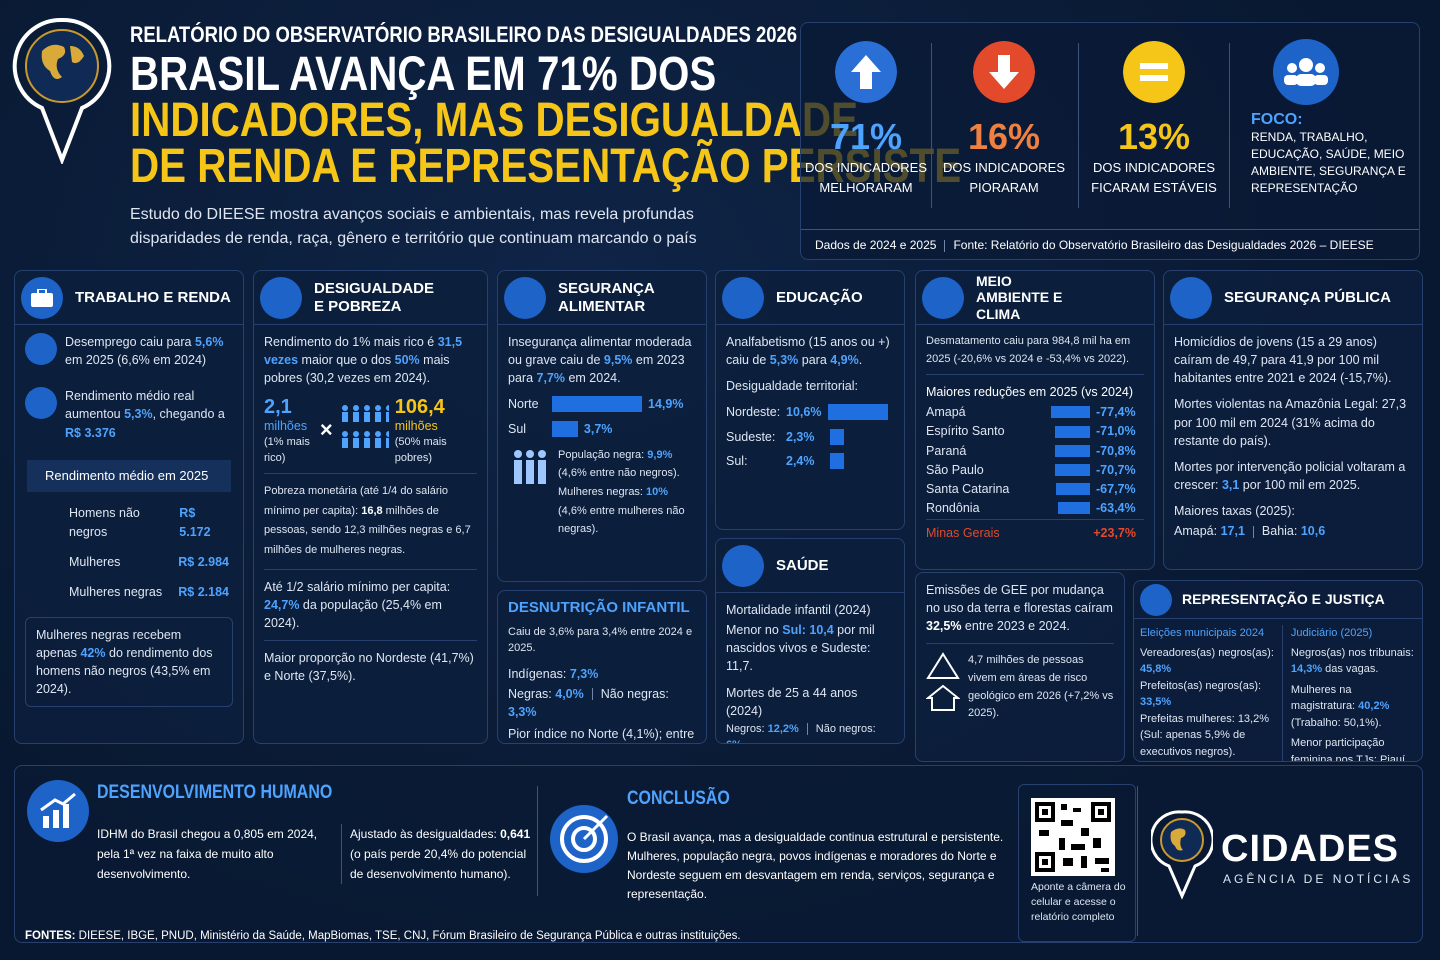 Image resolution: width=1440 pixels, height=960 pixels. I want to click on pair: Negras: 4,0%, so click(546, 694).